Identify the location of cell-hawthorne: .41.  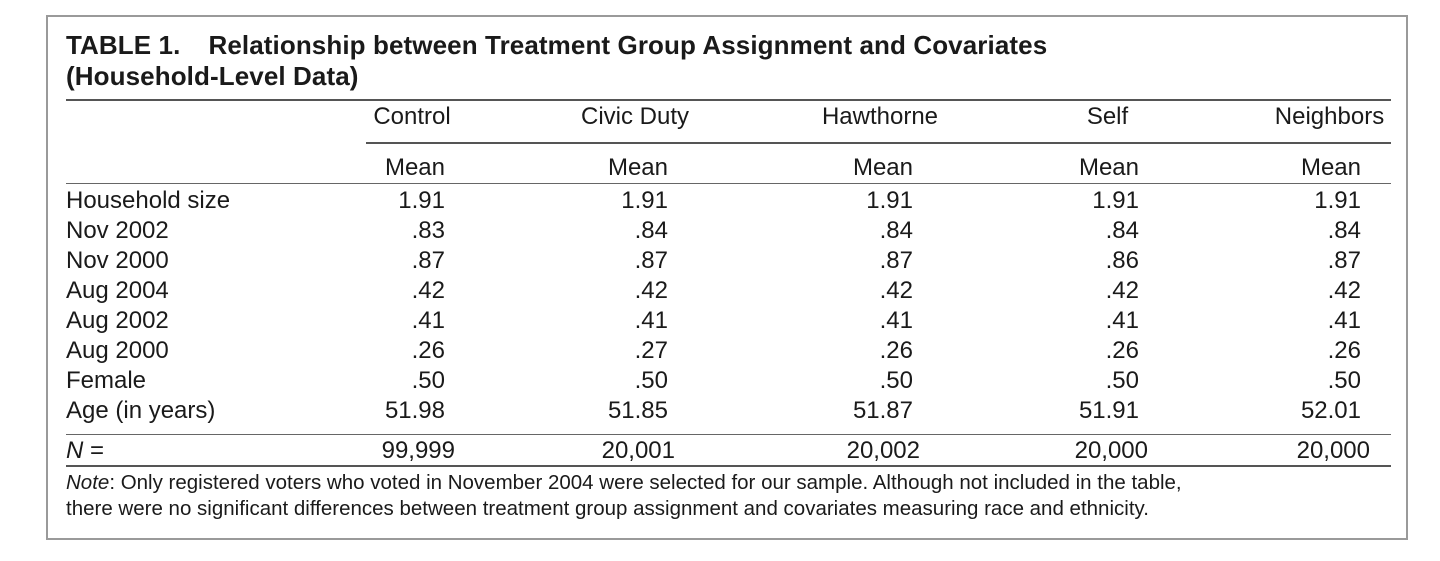
(896, 320).